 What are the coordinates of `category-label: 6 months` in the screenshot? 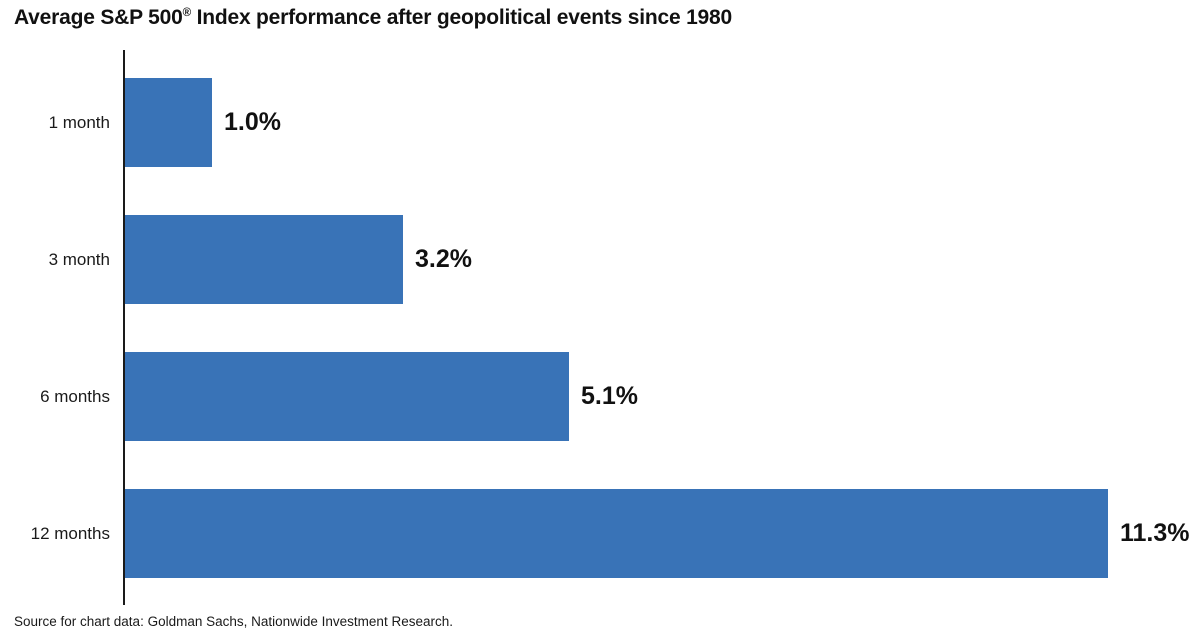 It's located at (75, 396).